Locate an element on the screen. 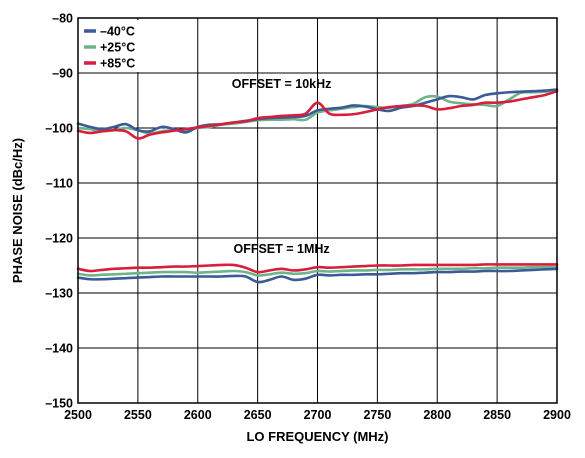  legend: –40°C +25°C +85°C is located at coordinates (128, 46).